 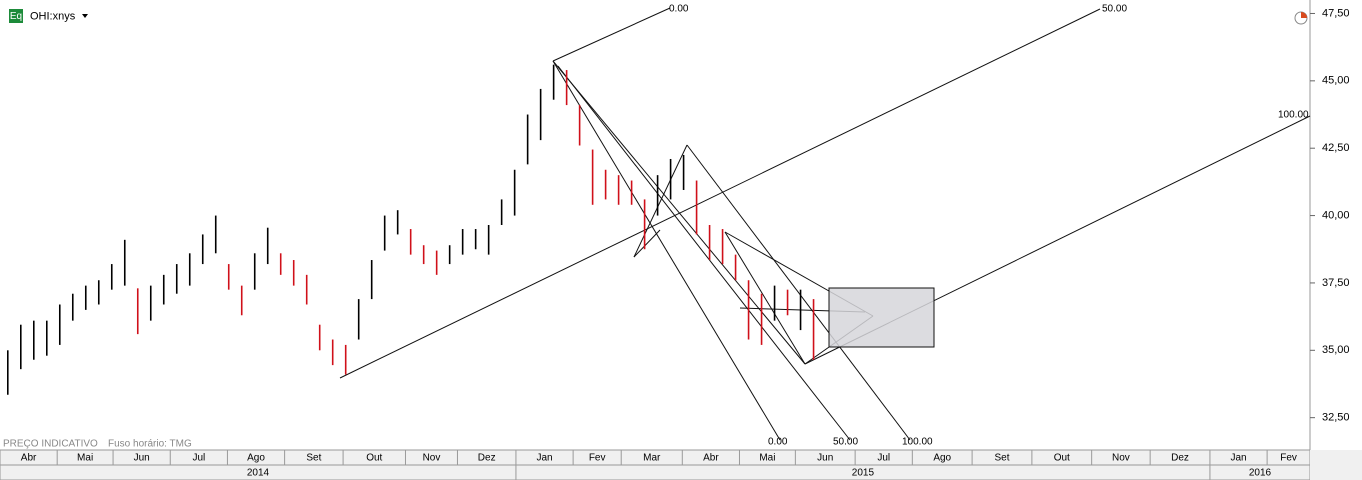 I want to click on clock-hand, so click(x=1304, y=15).